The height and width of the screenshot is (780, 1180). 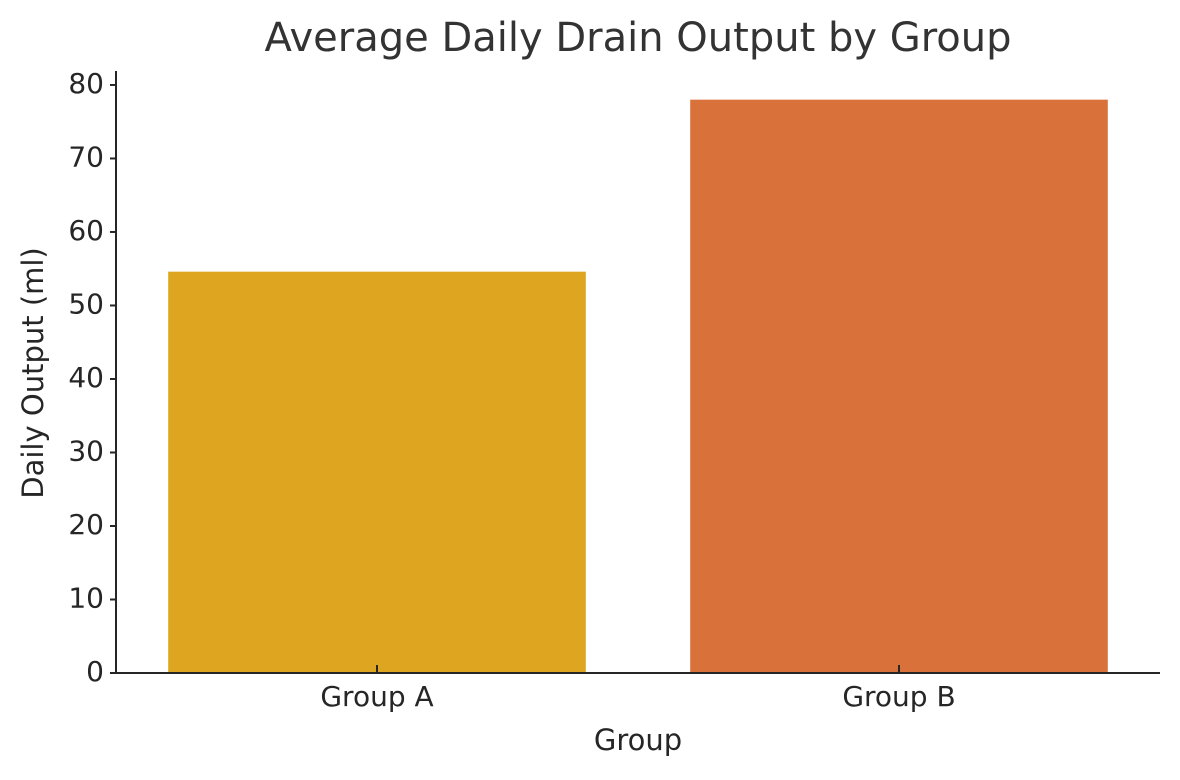 What do you see at coordinates (86, 230) in the screenshot?
I see `y-tick-label: 60` at bounding box center [86, 230].